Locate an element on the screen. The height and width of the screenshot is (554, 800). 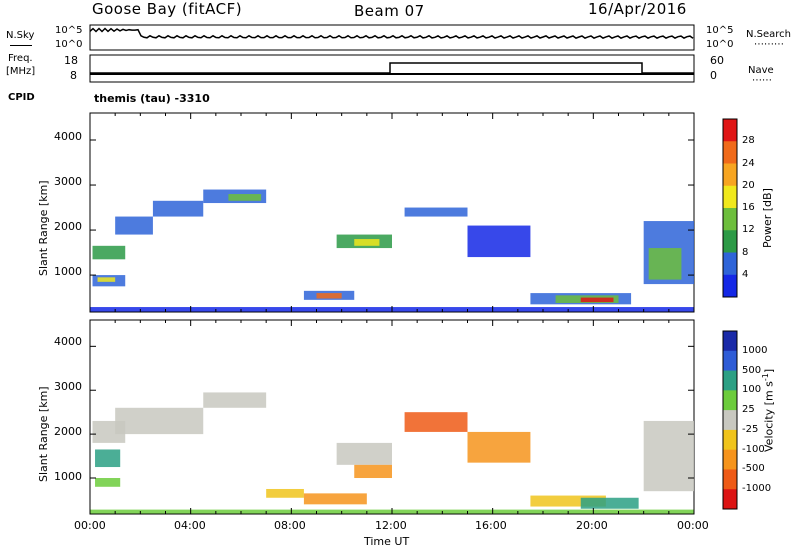
colorbar-tick-label: 12 is located at coordinates (748, 230).